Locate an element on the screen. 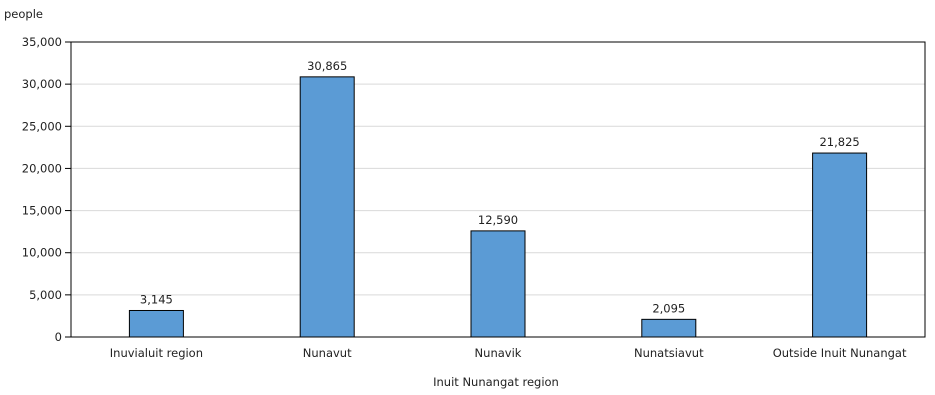 The image size is (935, 395). y-tick-label: 20,000 is located at coordinates (42, 168).